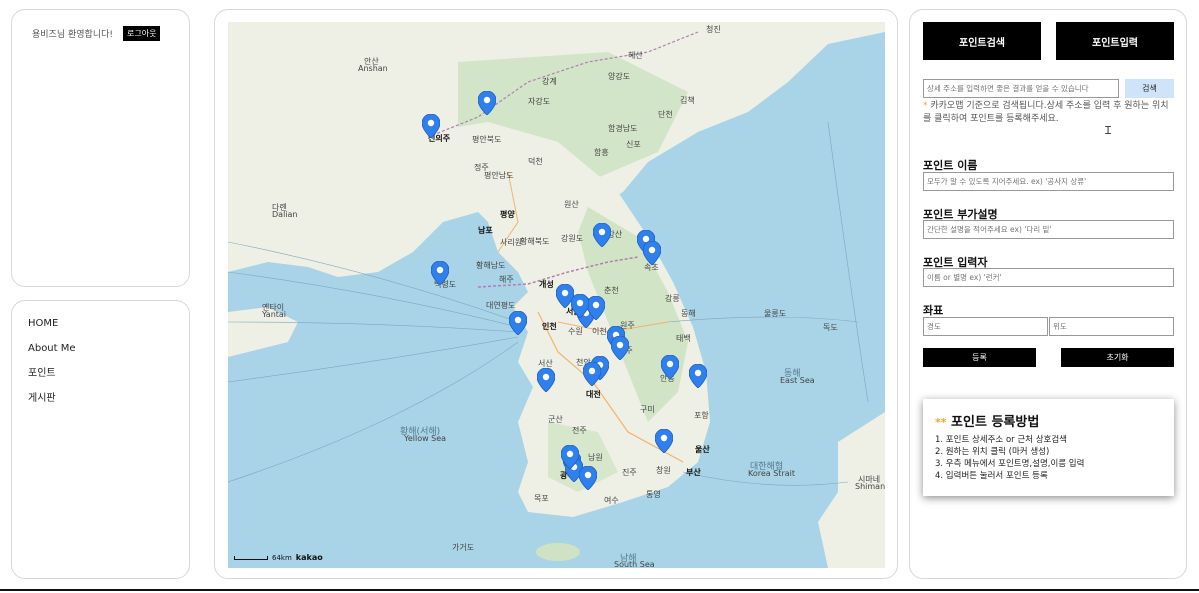 This screenshot has width=1199, height=593. Describe the element at coordinates (601, 152) in the screenshot. I see `map-label-hamheung: 함흥` at that location.